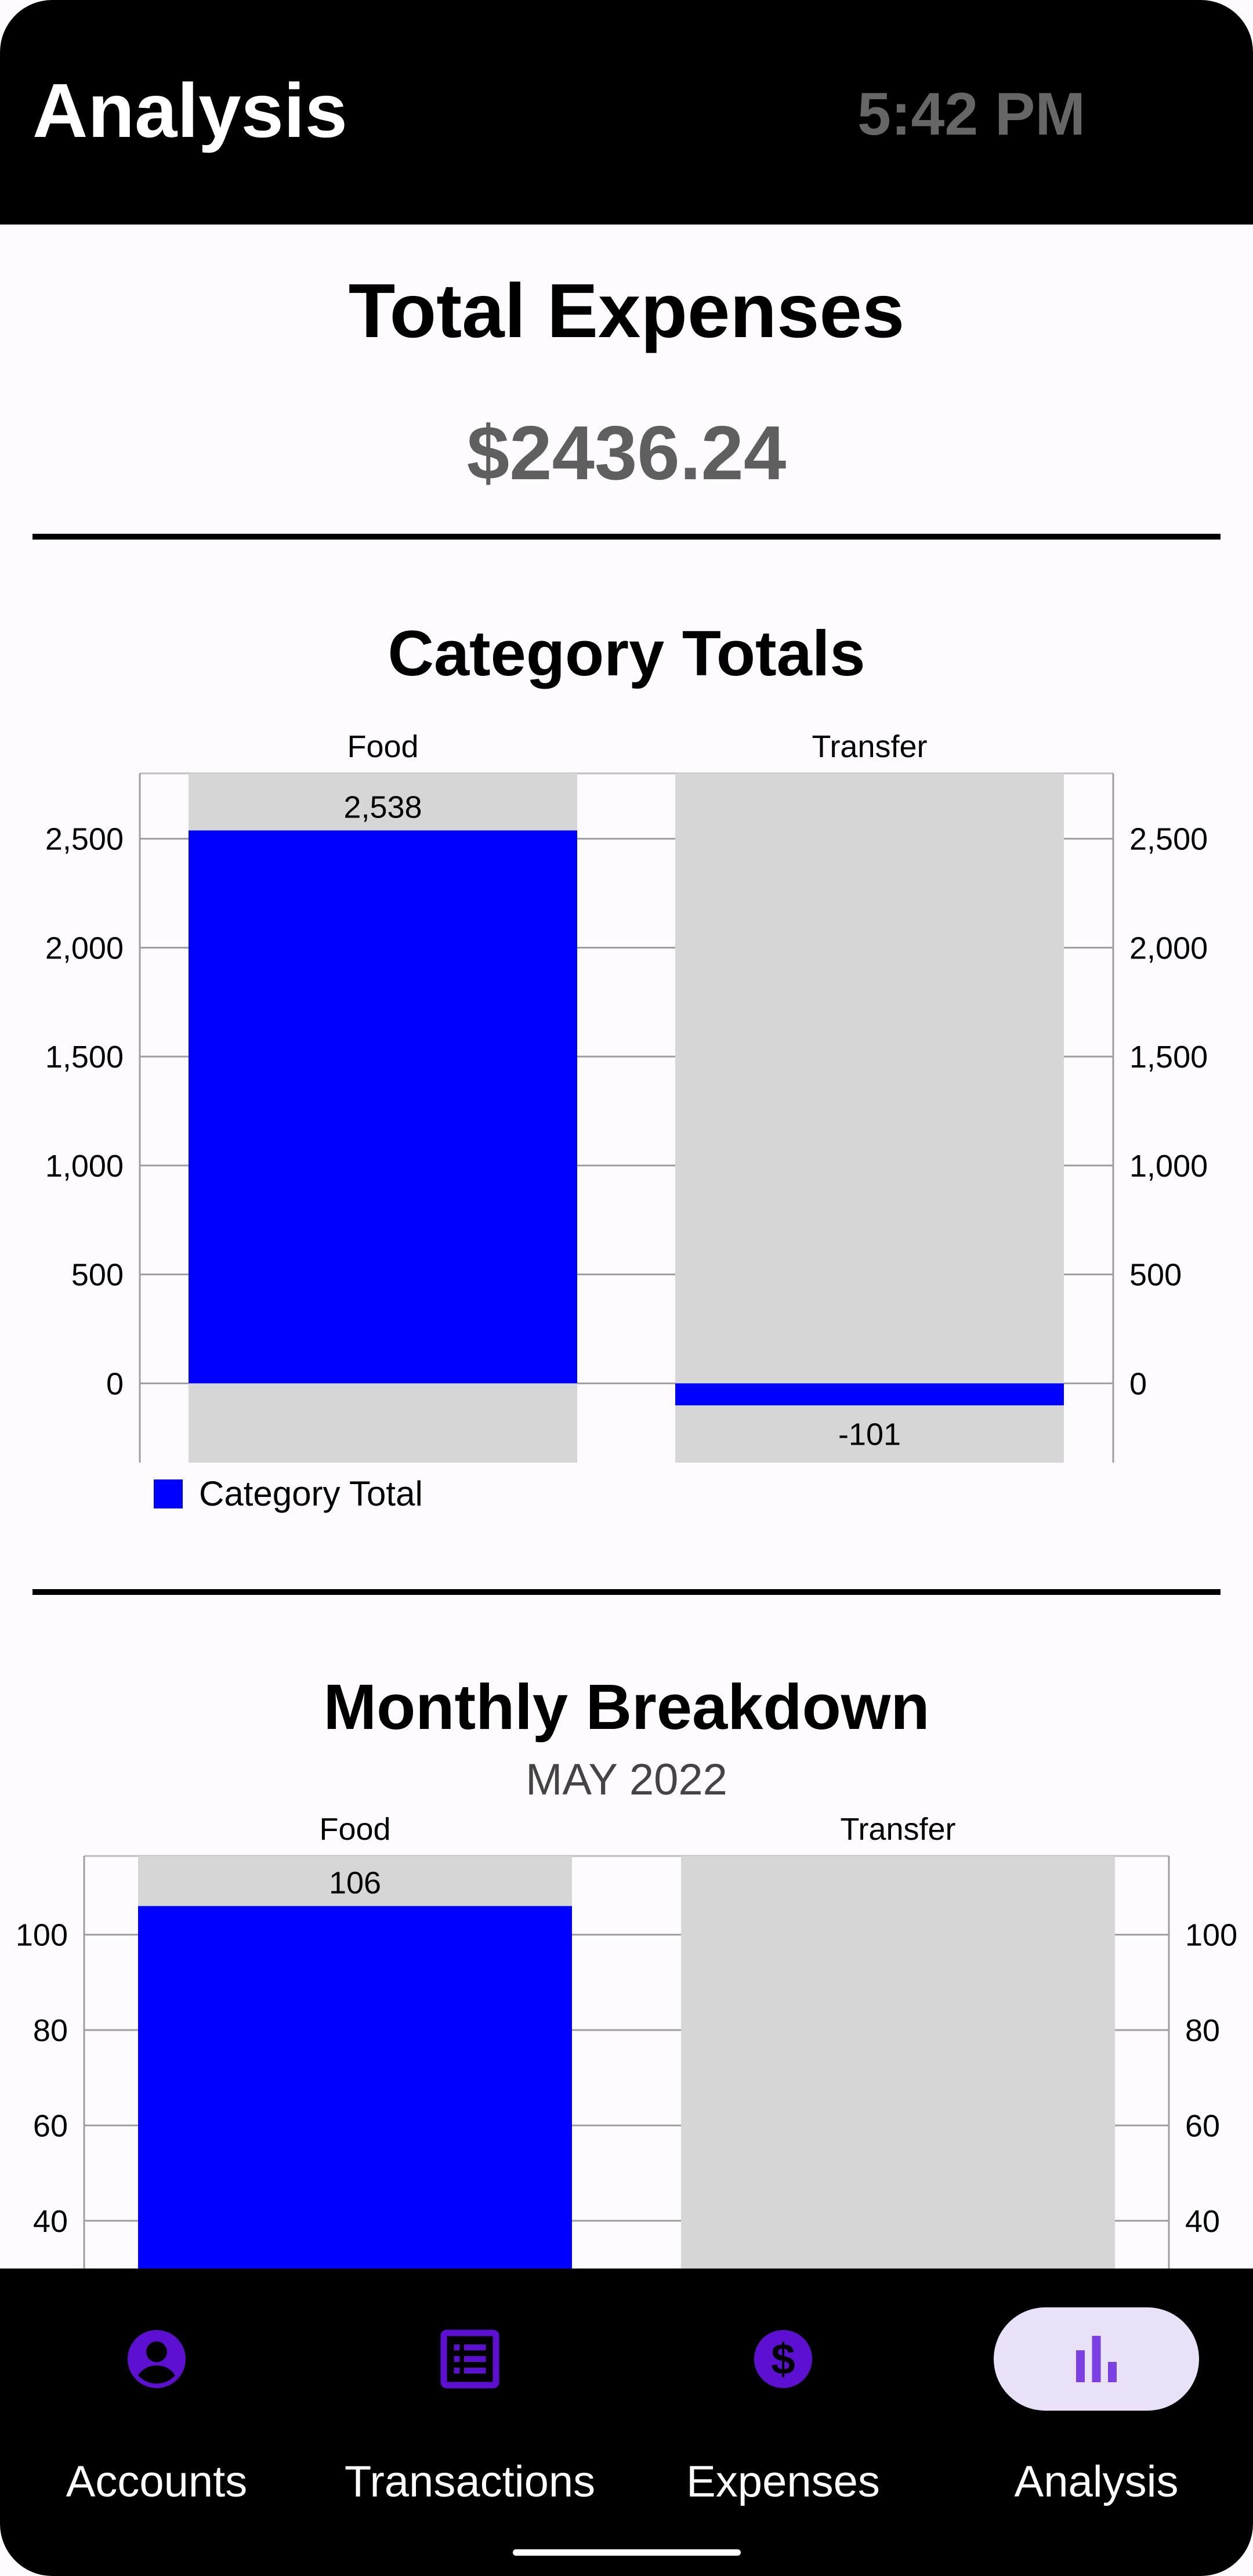  Describe the element at coordinates (1138, 1383) in the screenshot. I see `y-tick-label-right: 0` at that location.